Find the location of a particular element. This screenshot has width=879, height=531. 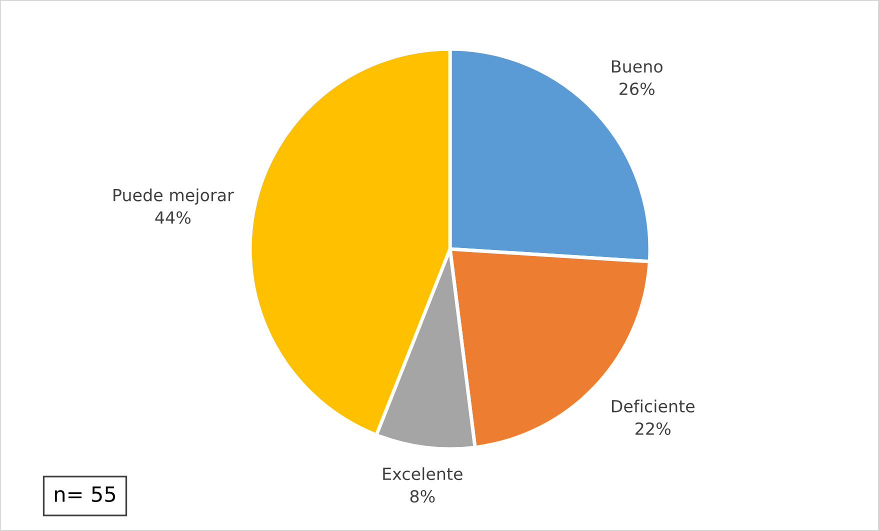

slice-label: Excelente is located at coordinates (422, 473).